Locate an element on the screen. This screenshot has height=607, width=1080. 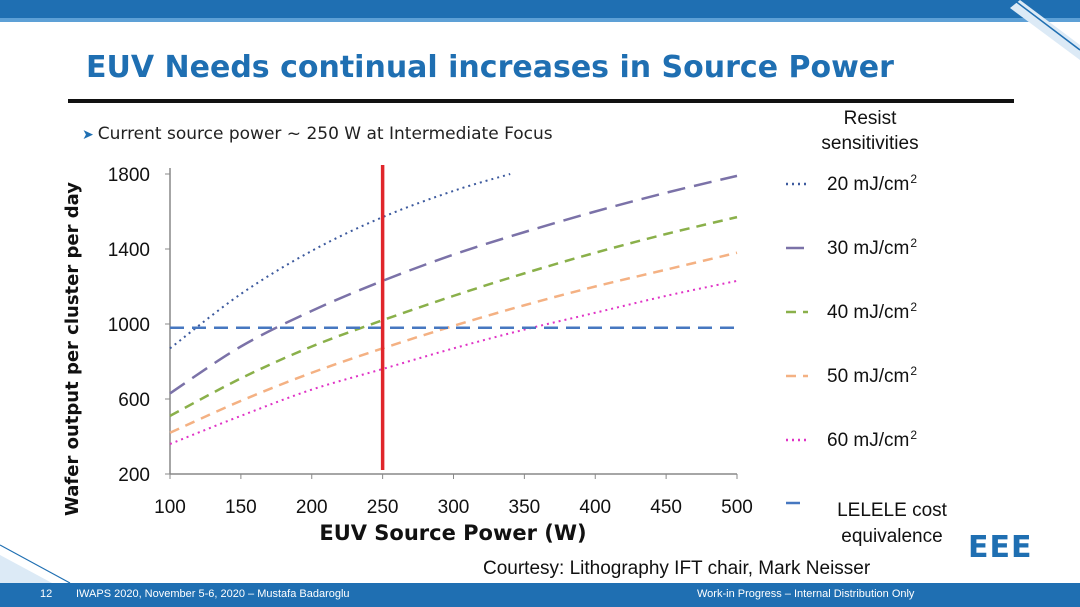
corner-decoration is located at coordinates (1045, 30).